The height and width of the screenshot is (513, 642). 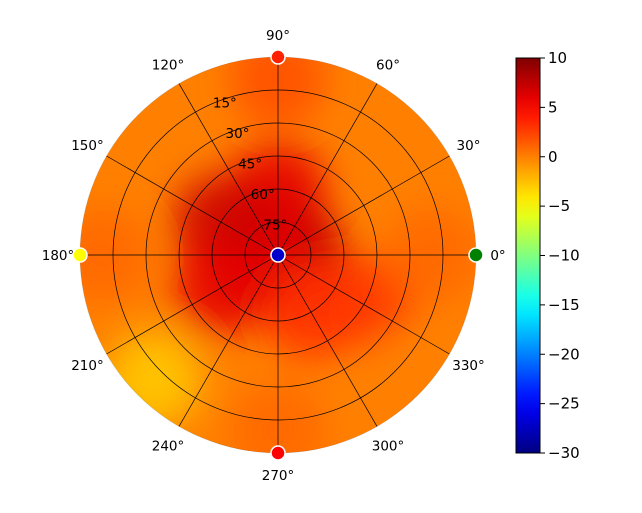 I want to click on angle-tick-label: 330°, so click(x=468, y=366).